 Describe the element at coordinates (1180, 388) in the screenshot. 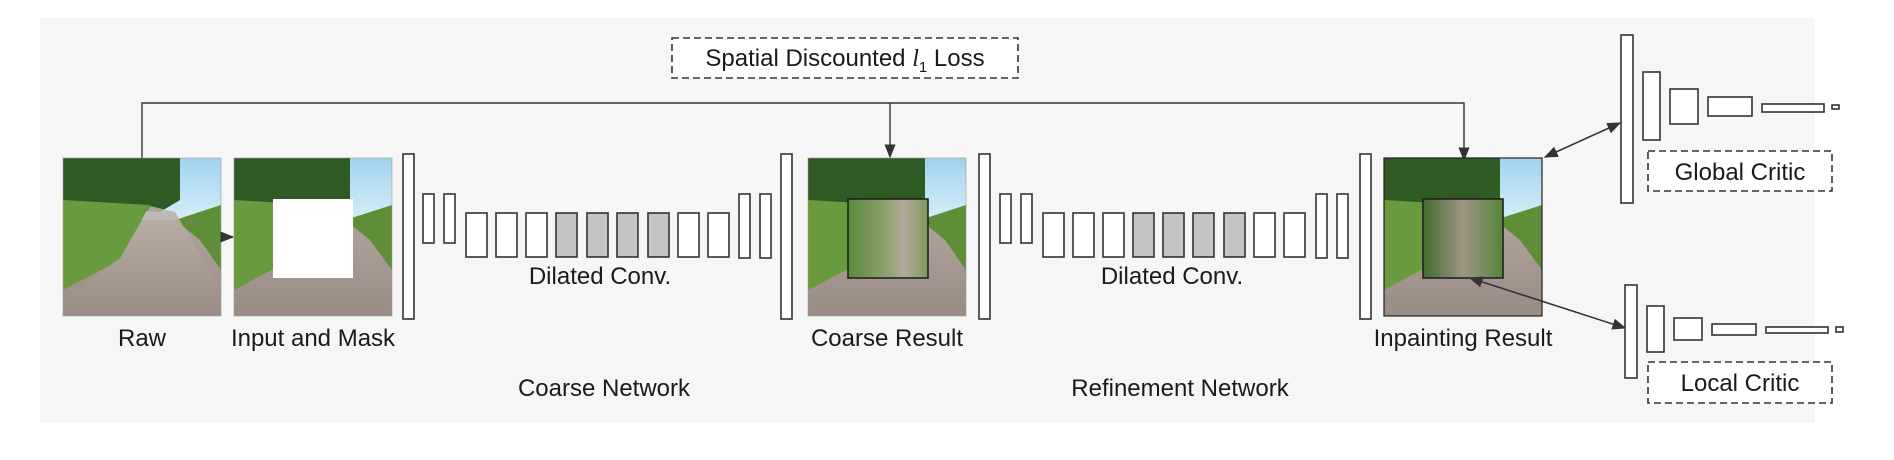

I see `refinement-network-label: Refinement Network` at that location.